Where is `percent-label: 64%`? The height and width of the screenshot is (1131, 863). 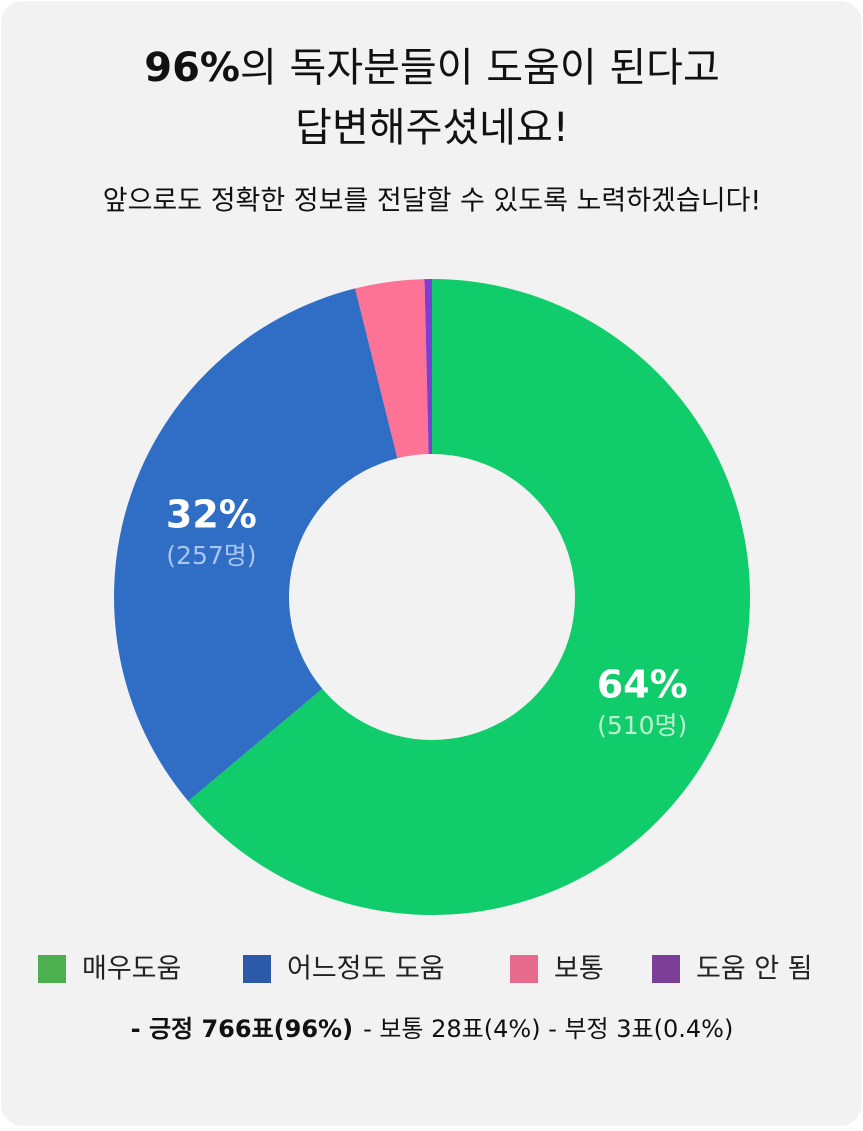 percent-label: 64% is located at coordinates (642, 685).